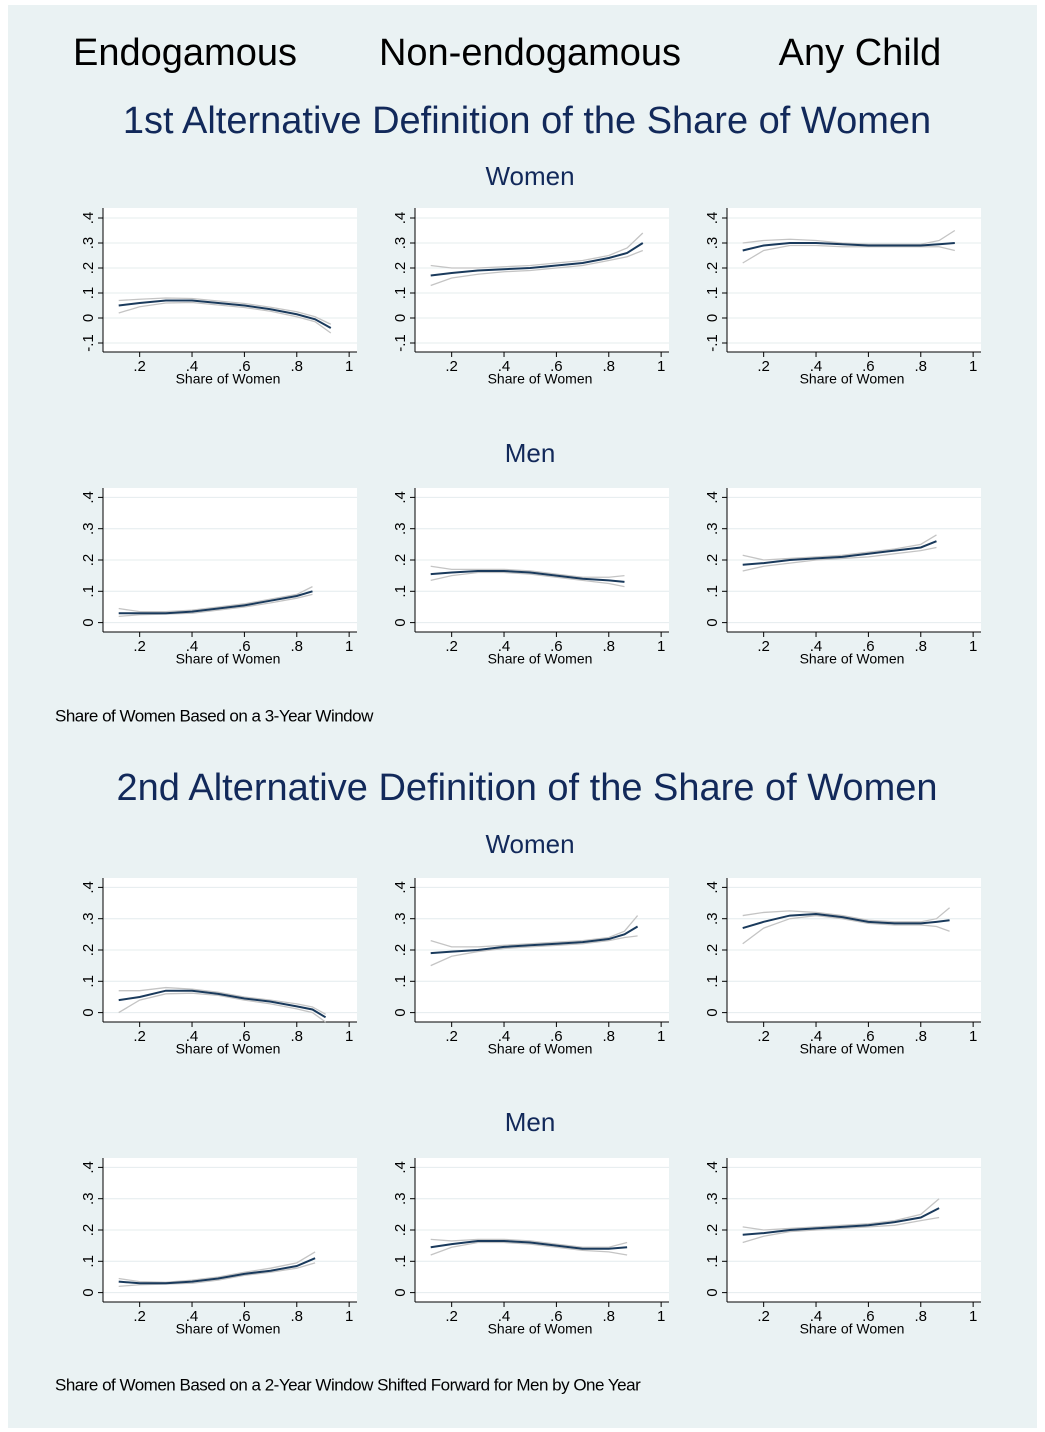 This screenshot has height=1432, width=1045. I want to click on column-header: Non-endogamous, so click(530, 53).